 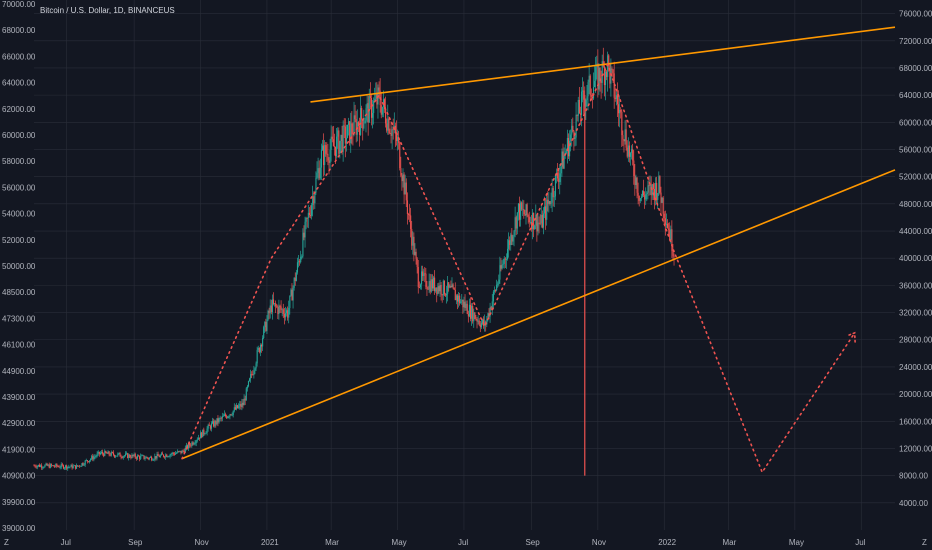 What do you see at coordinates (915, 149) in the screenshot?
I see `right-axis-tick-label: 56000.00` at bounding box center [915, 149].